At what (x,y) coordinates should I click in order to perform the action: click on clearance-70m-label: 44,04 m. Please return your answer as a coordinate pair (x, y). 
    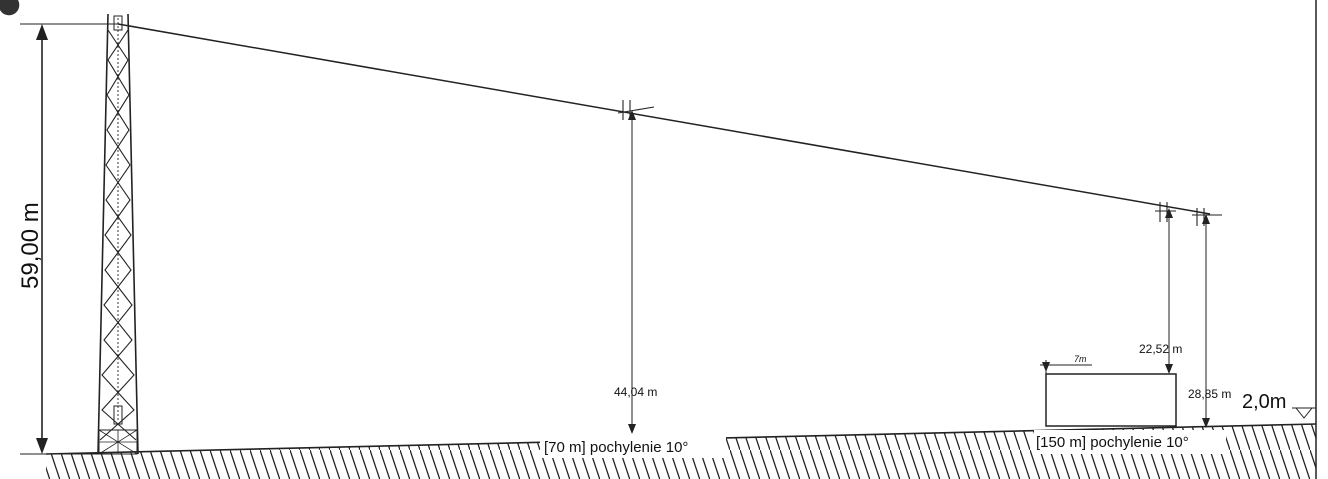
    Looking at the image, I should click on (635, 392).